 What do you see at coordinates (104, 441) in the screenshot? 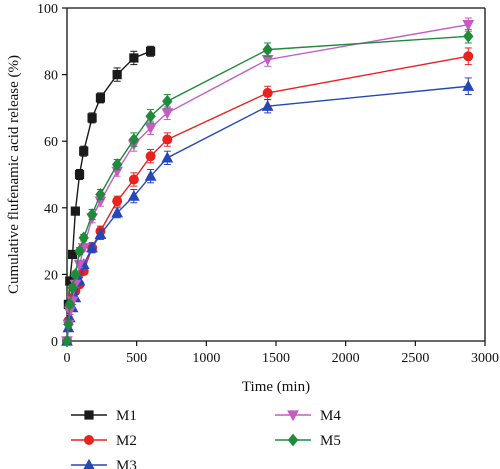
I see `legend-item-m2: M2` at bounding box center [104, 441].